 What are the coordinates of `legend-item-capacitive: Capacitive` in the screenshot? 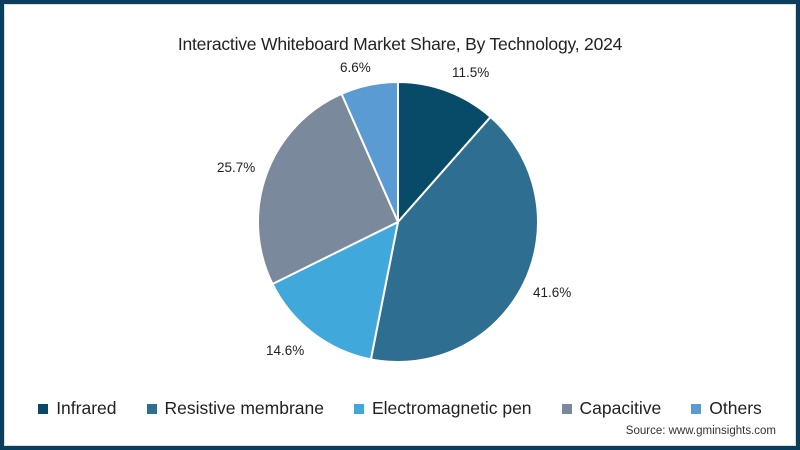 It's located at (611, 408).